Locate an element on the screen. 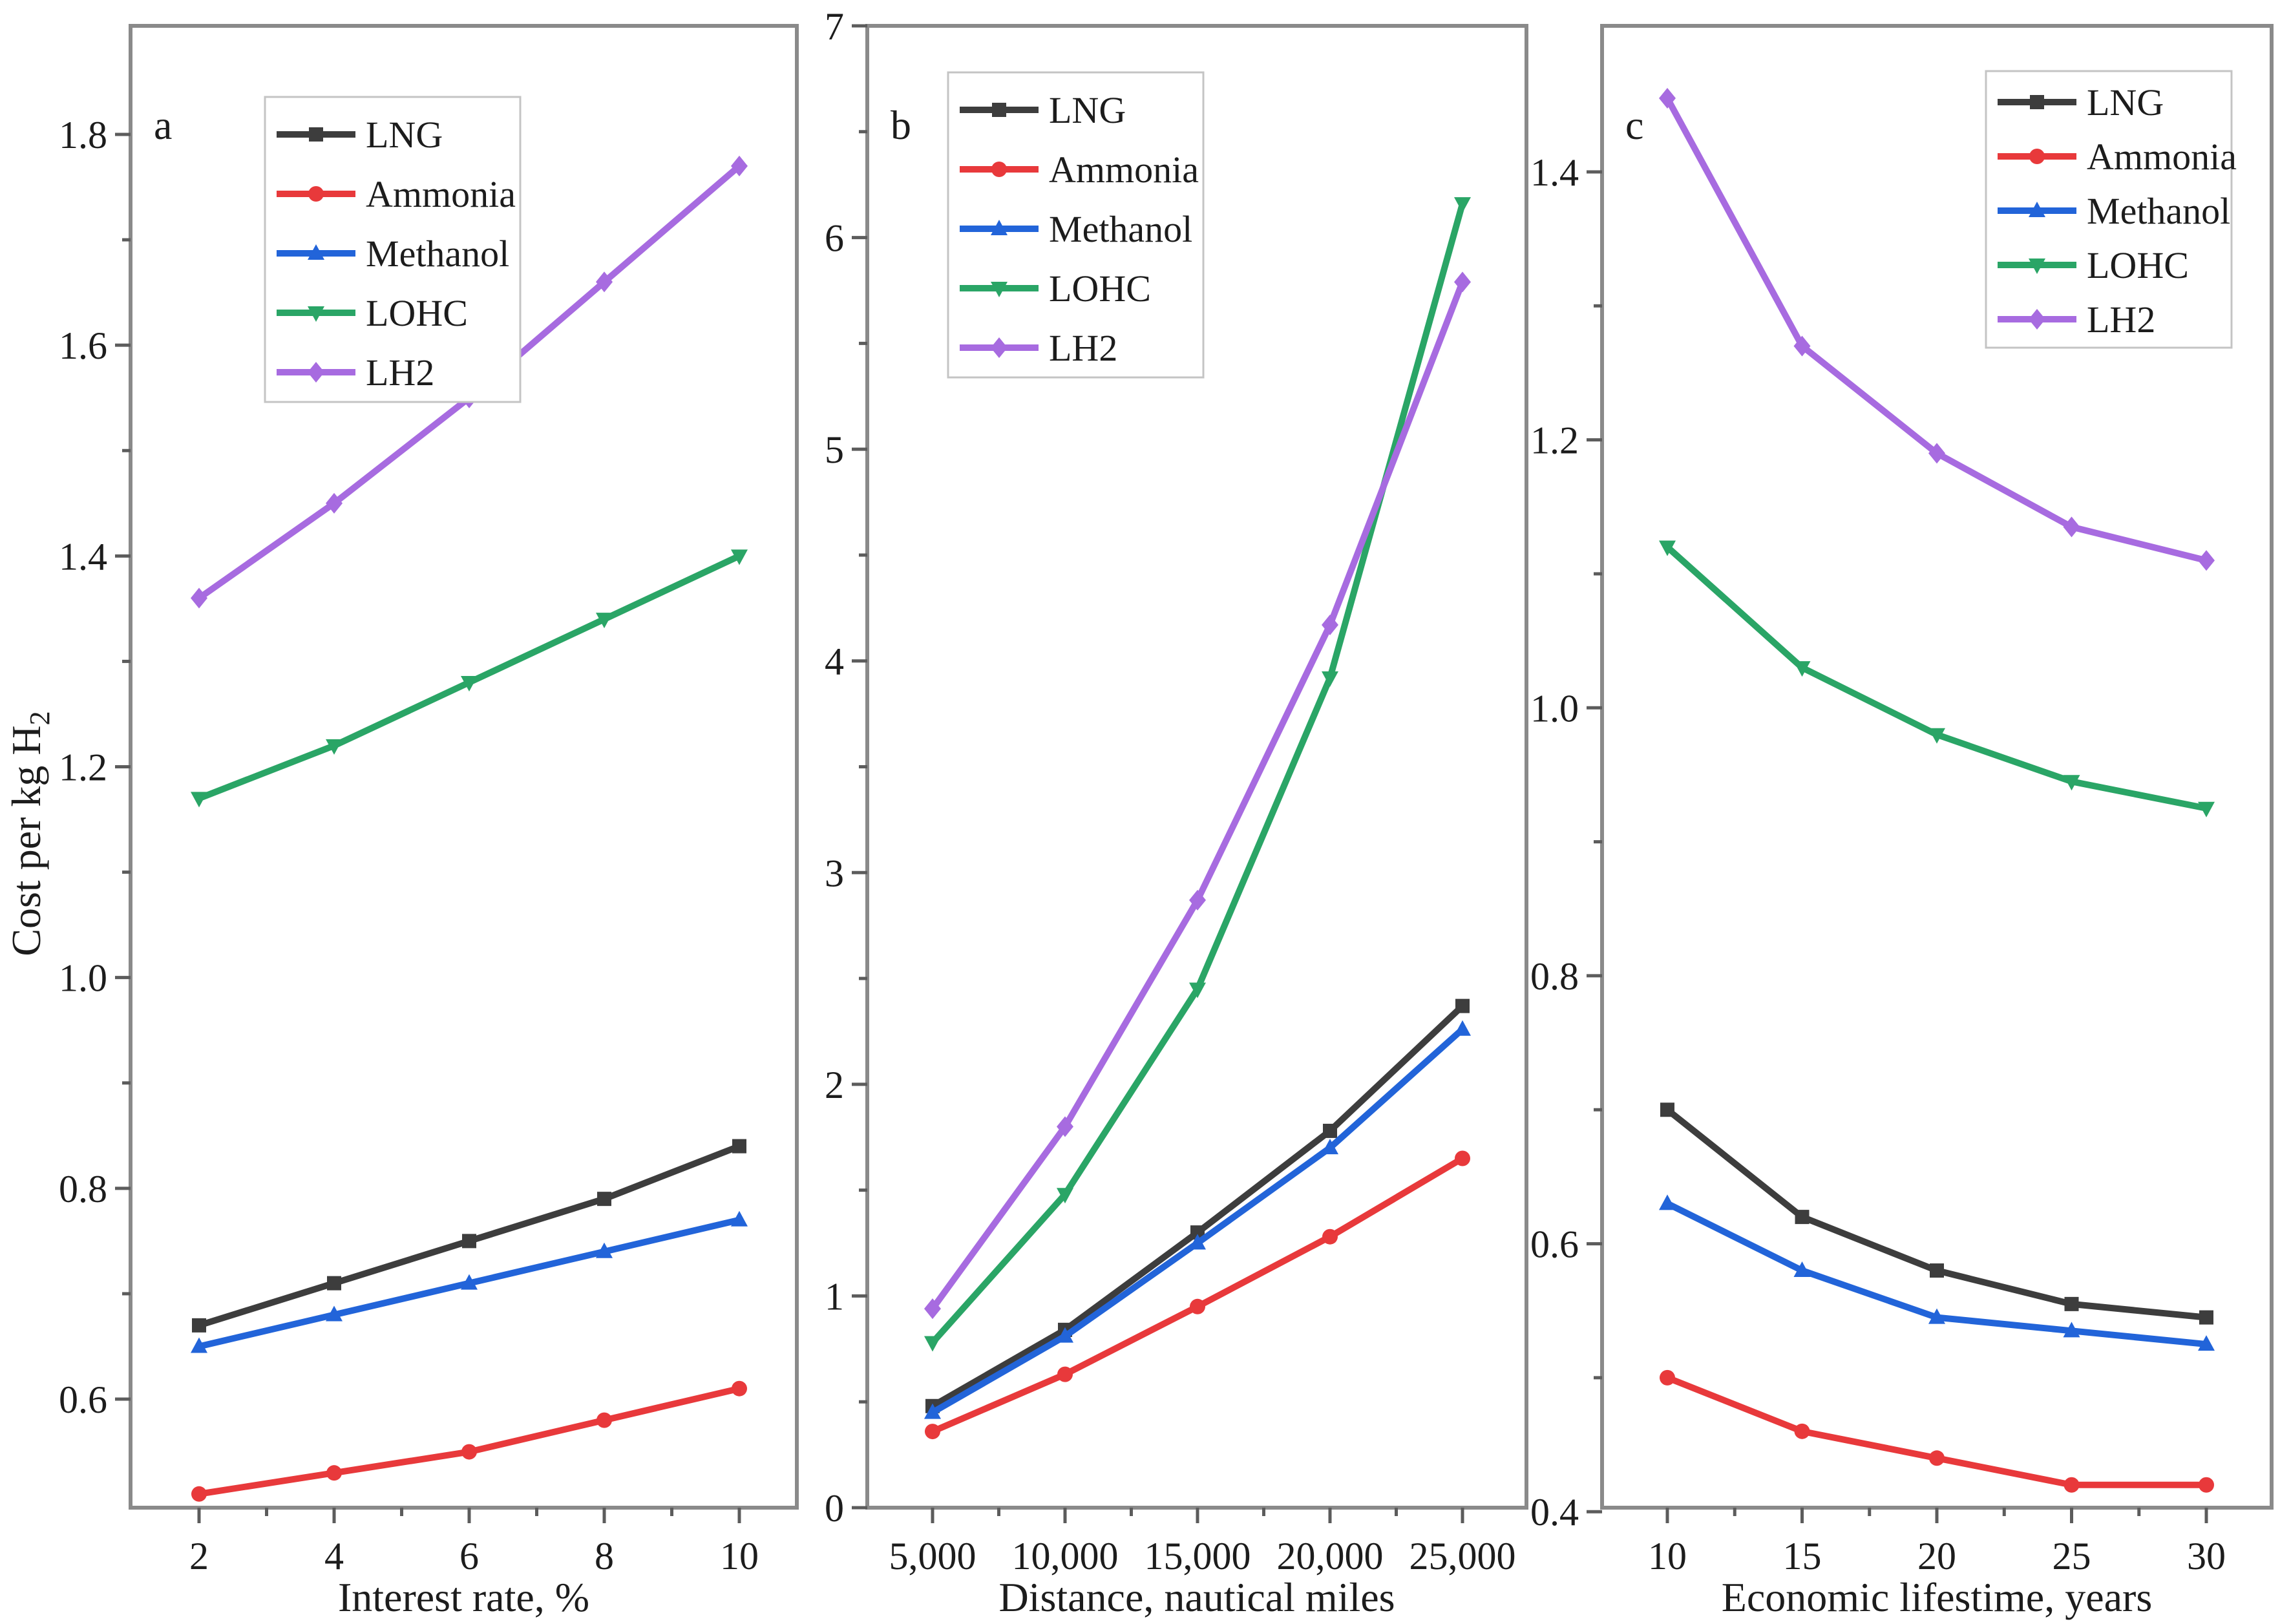 The image size is (2280, 1624). panel-a-x-ticks is located at coordinates (469, 1515).